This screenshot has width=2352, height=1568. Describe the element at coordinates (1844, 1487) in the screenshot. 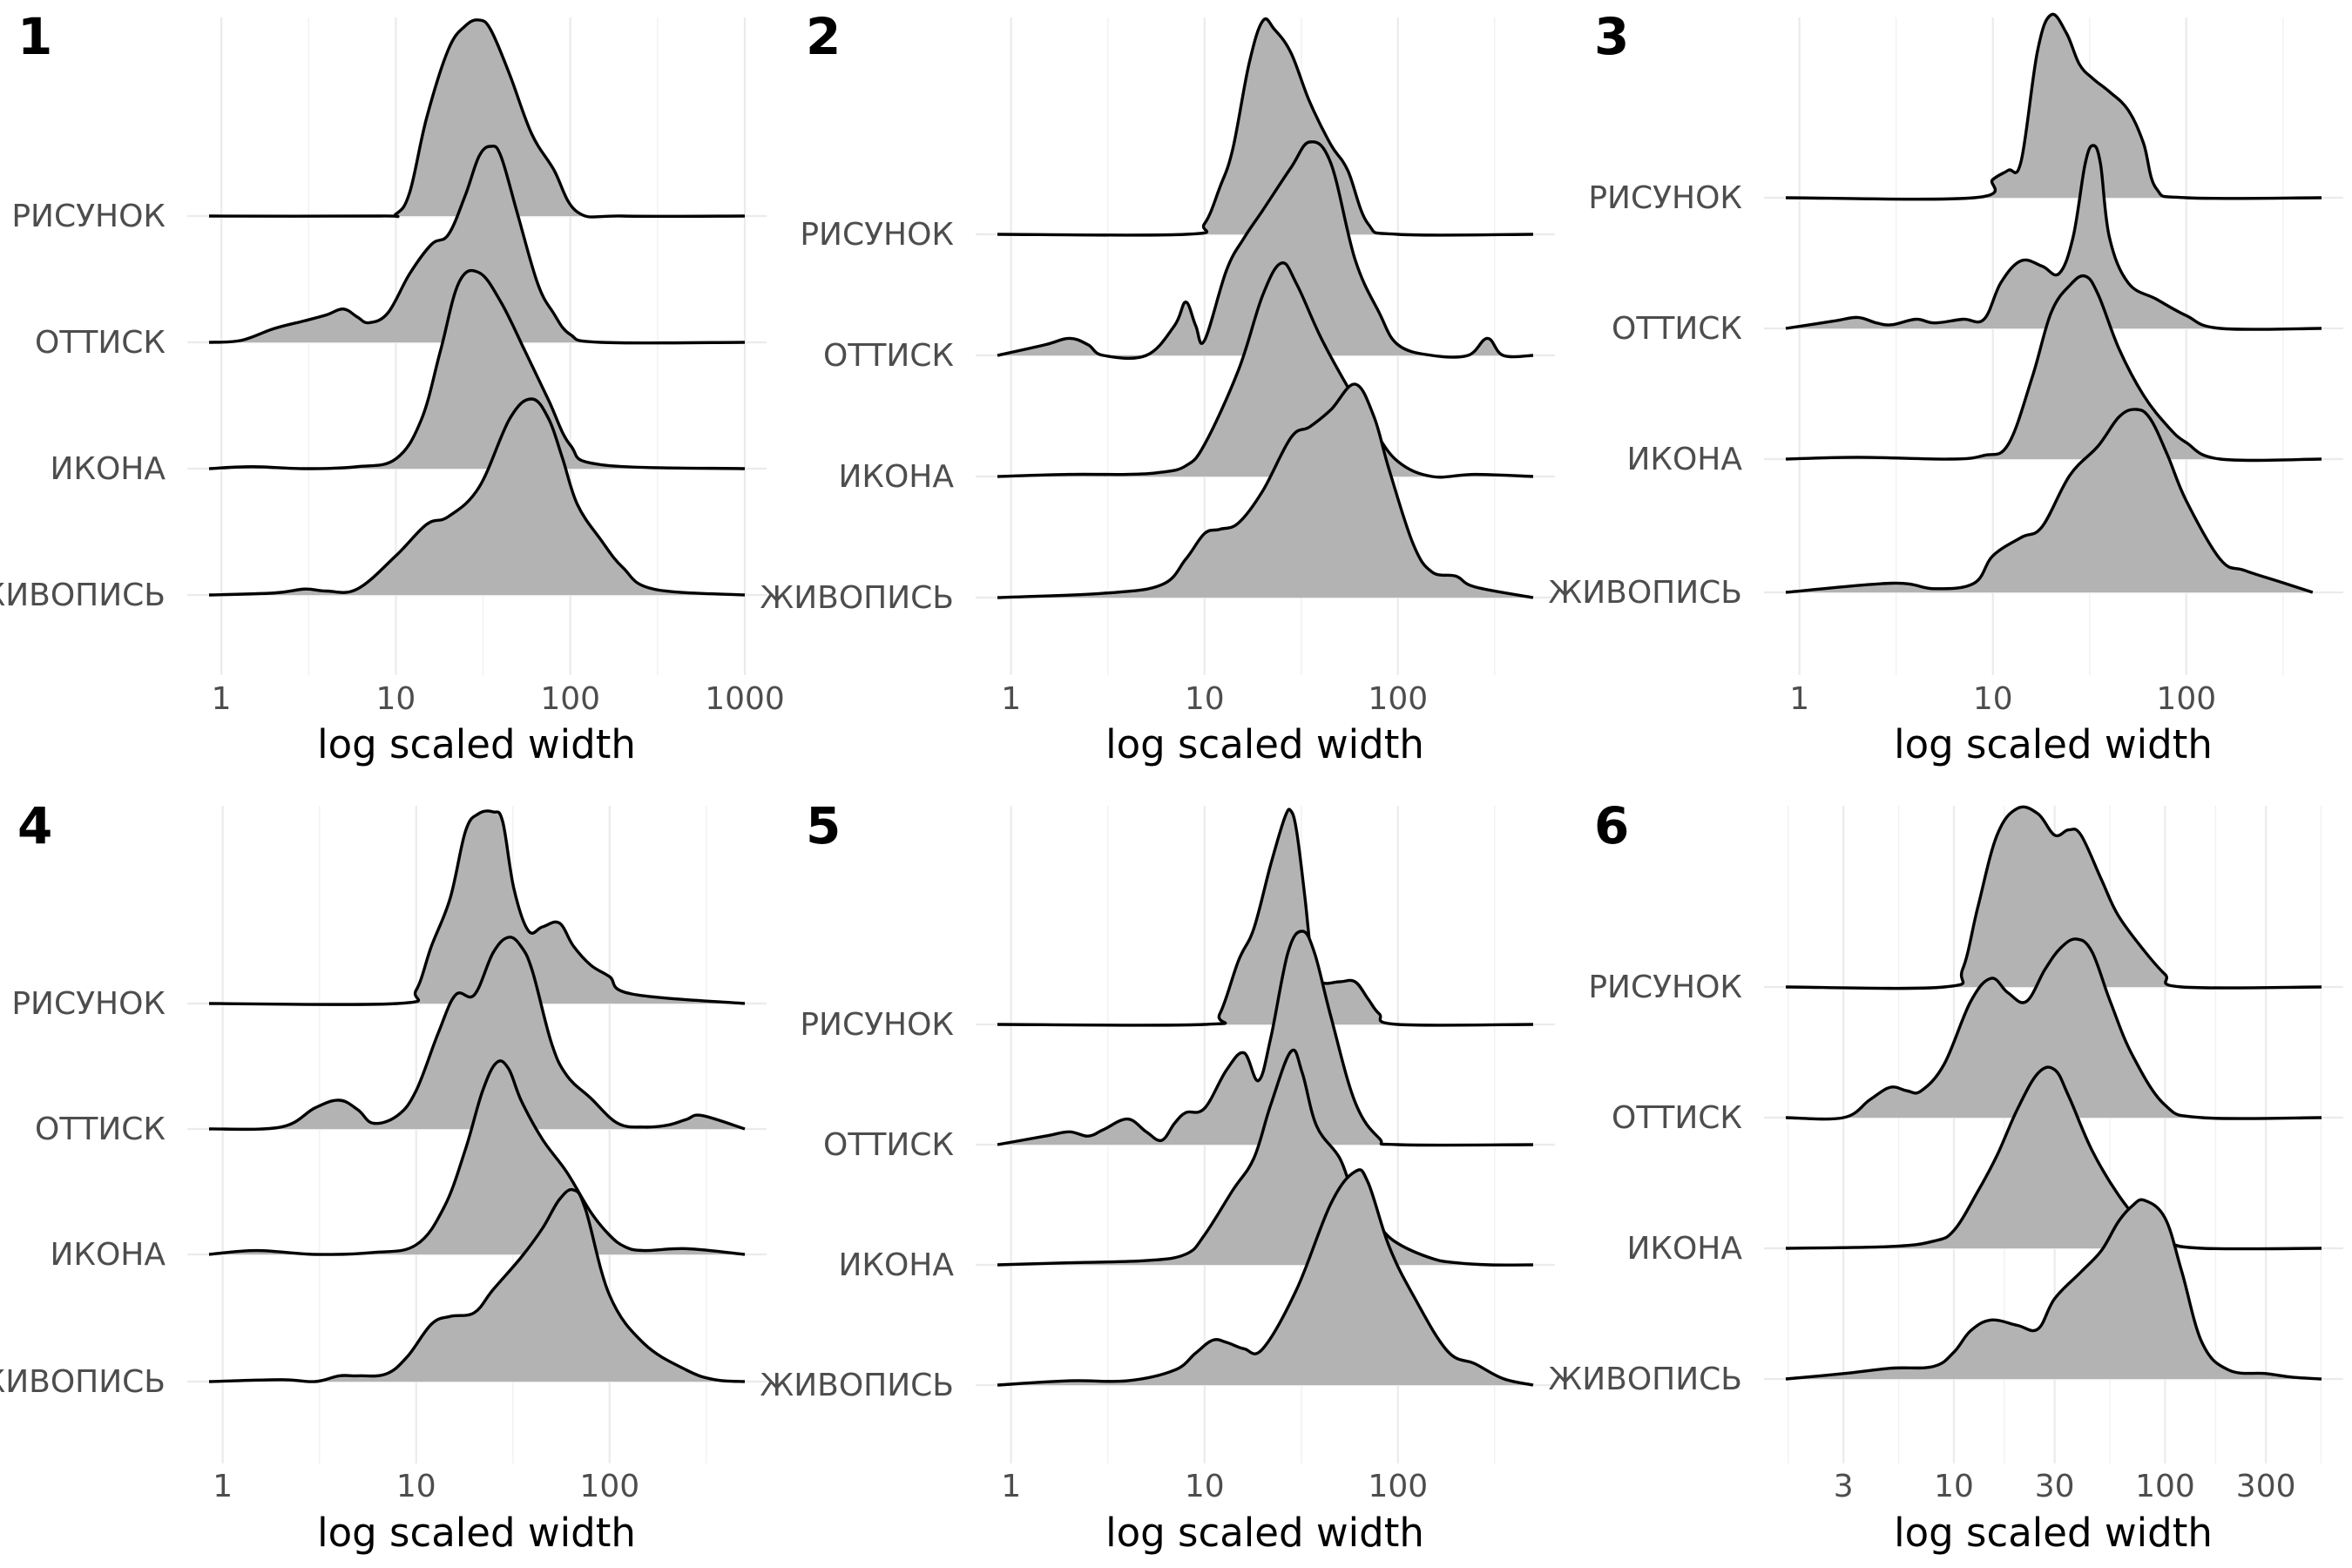

I see `x-tick-label: 3` at that location.